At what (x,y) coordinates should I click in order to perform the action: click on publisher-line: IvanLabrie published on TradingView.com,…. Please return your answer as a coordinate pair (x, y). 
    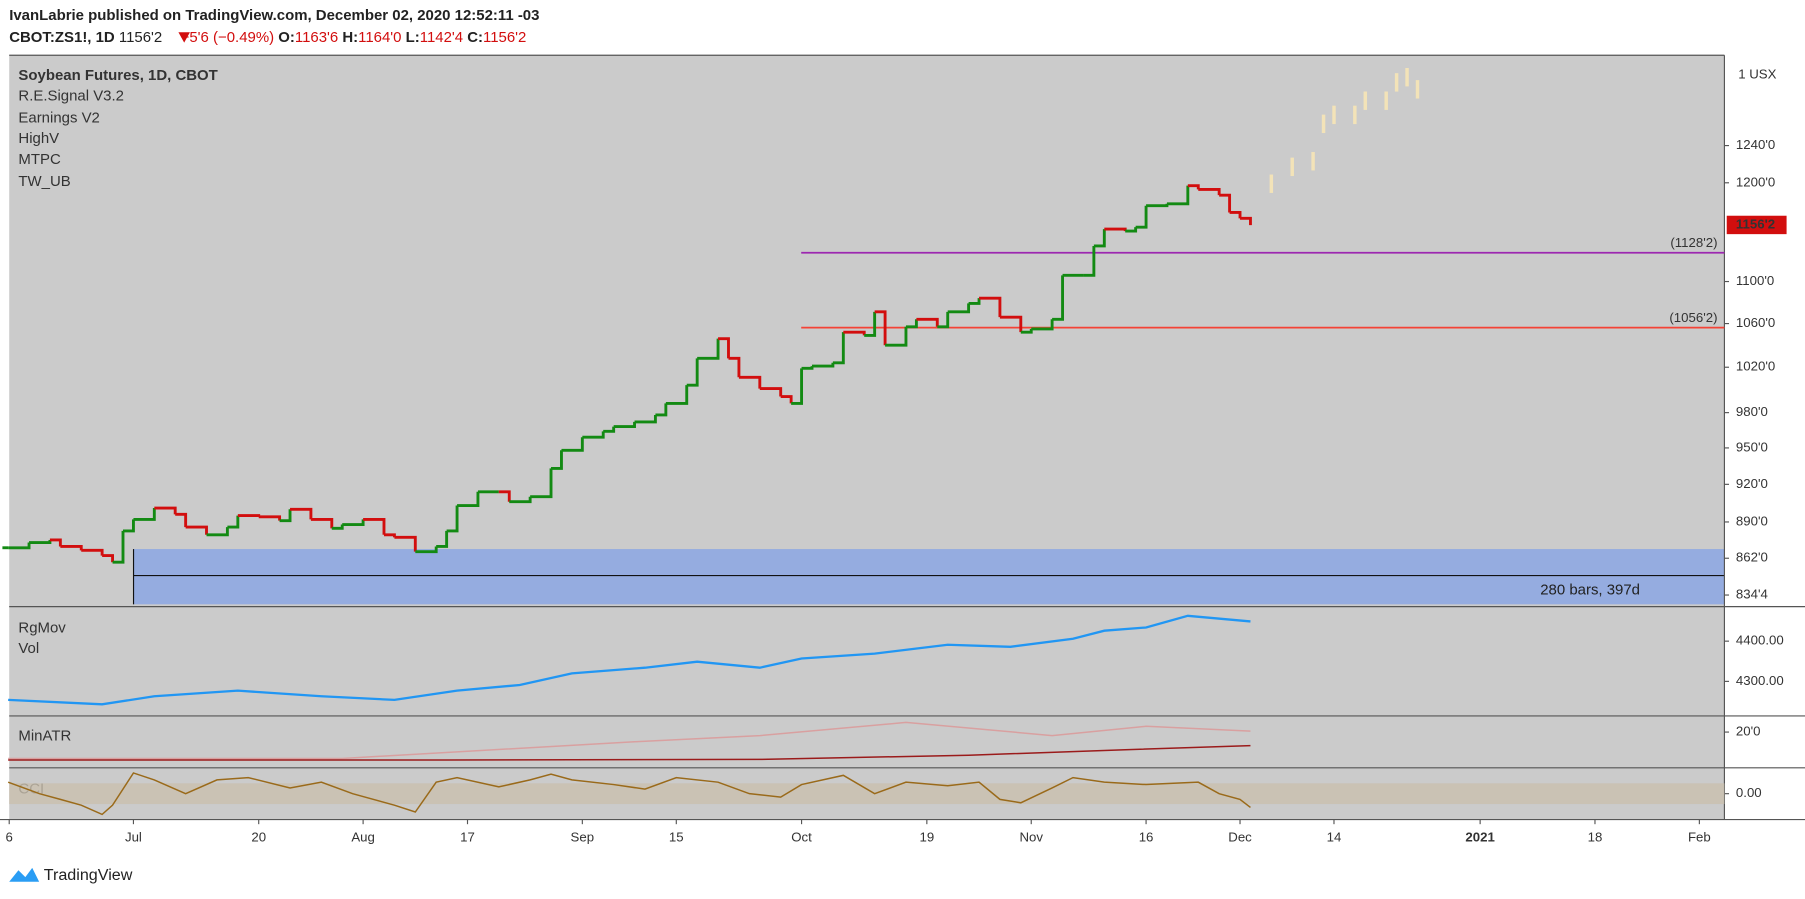
    Looking at the image, I should click on (274, 15).